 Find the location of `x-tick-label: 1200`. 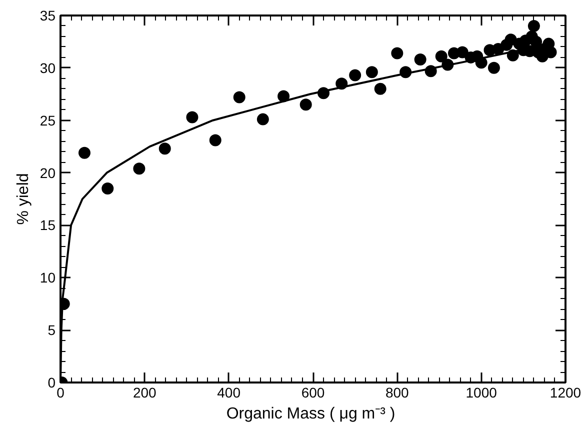

x-tick-label: 1200 is located at coordinates (566, 392).